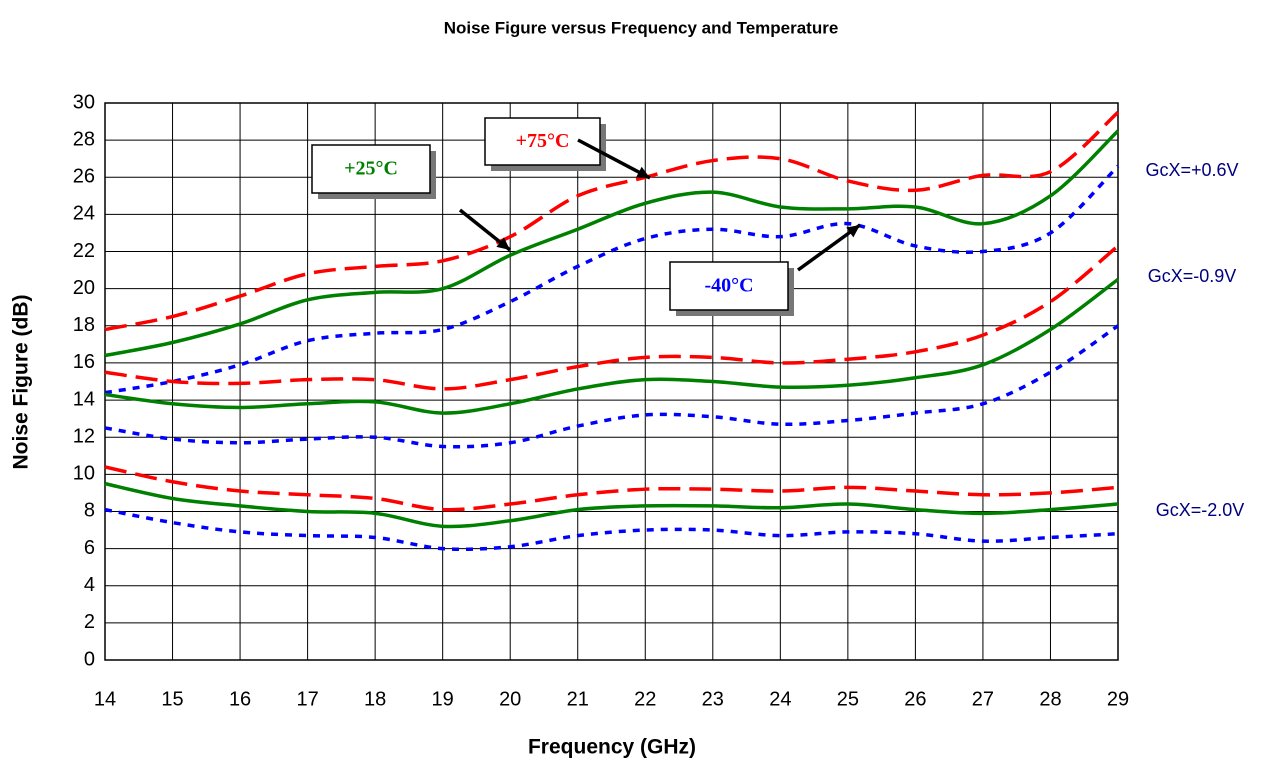 This screenshot has height=767, width=1282. What do you see at coordinates (915, 699) in the screenshot?
I see `x-tick-label: 26` at bounding box center [915, 699].